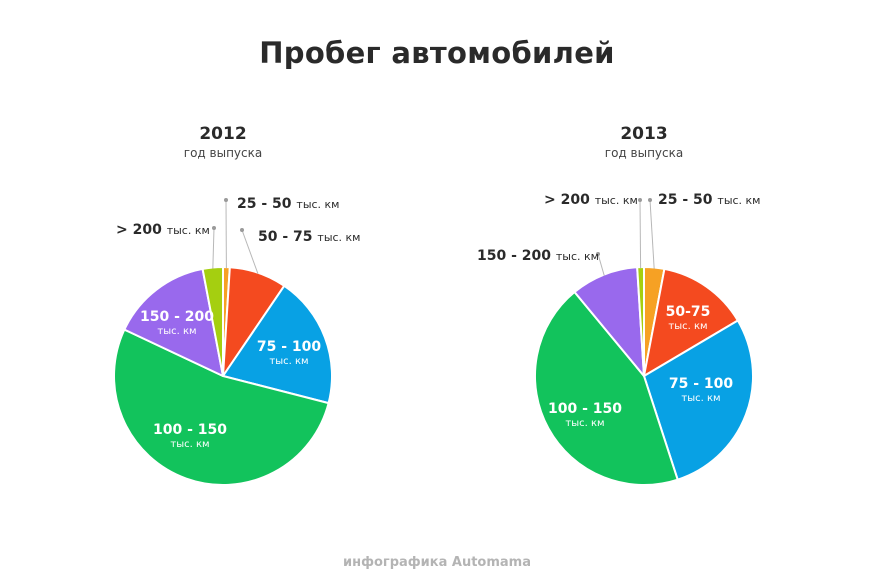 The width and height of the screenshot is (874, 588). I want to click on slice-label-text: 50 - 75 тыс. км, so click(309, 237).